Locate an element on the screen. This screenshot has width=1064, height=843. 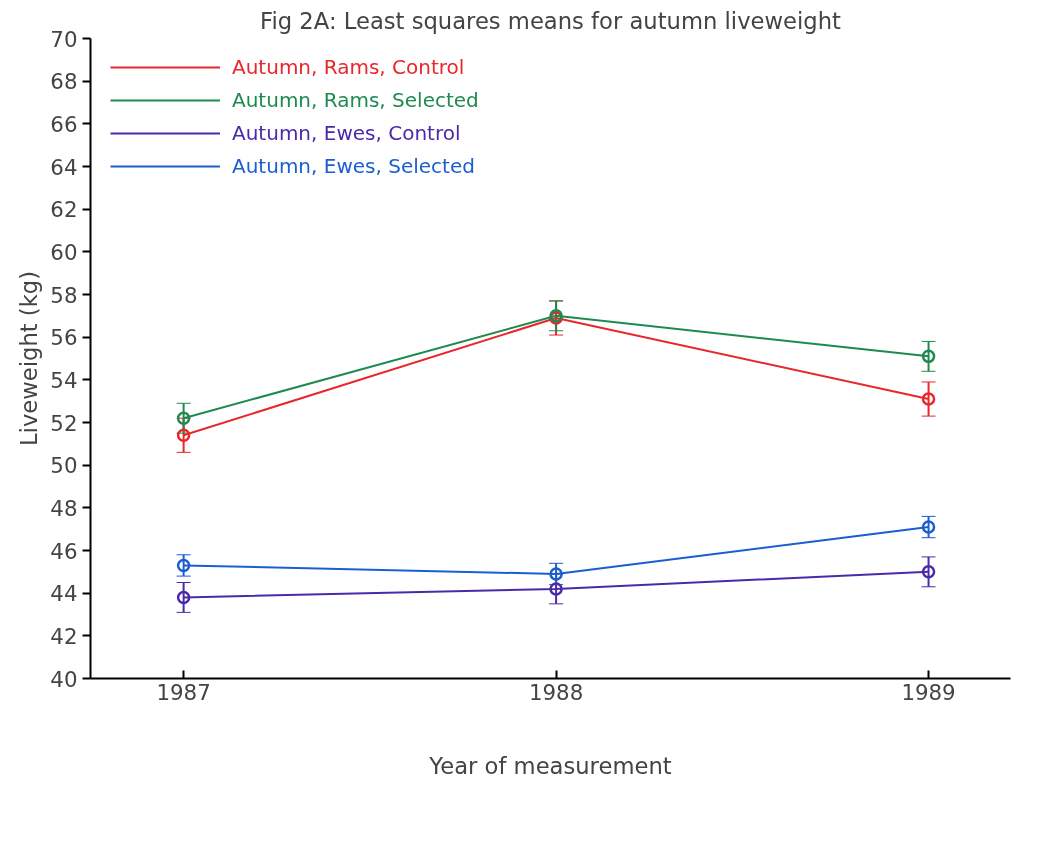
text: Autumn, Rams, Selected is located at coordinates (355, 100).